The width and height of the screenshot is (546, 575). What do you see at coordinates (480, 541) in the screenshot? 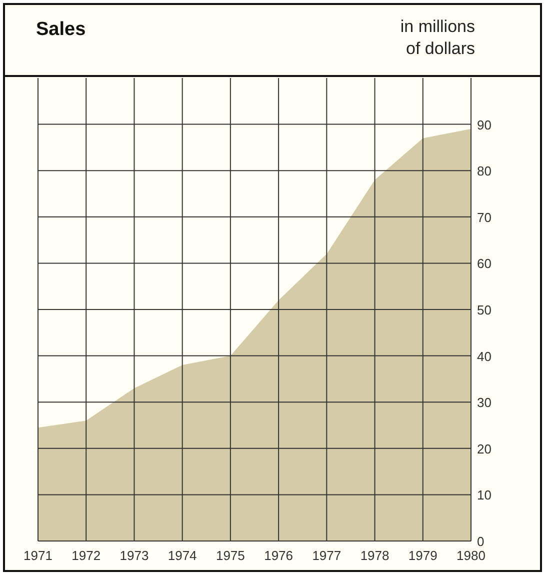
I see `y-tick-label: 0` at bounding box center [480, 541].